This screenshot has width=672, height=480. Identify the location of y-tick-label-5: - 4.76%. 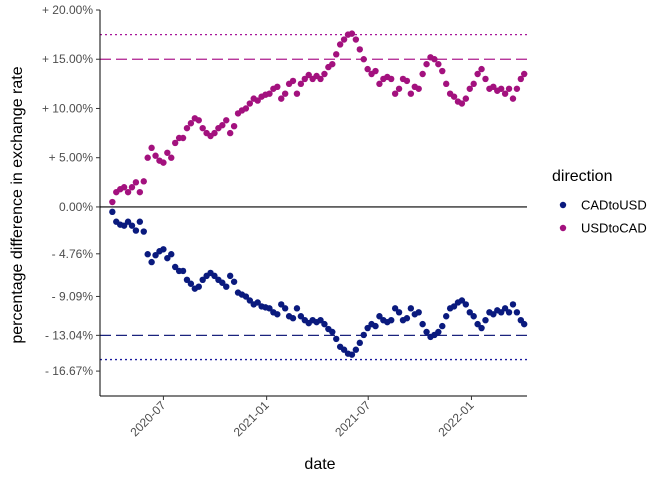
(73, 254).